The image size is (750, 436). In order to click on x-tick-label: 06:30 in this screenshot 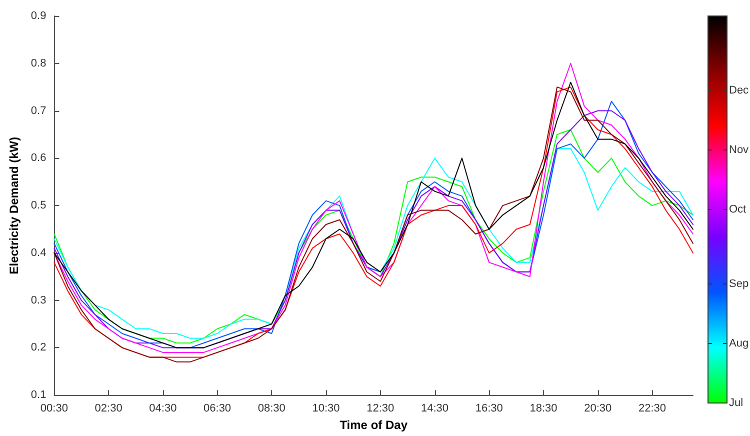, I will do `click(218, 408)`.